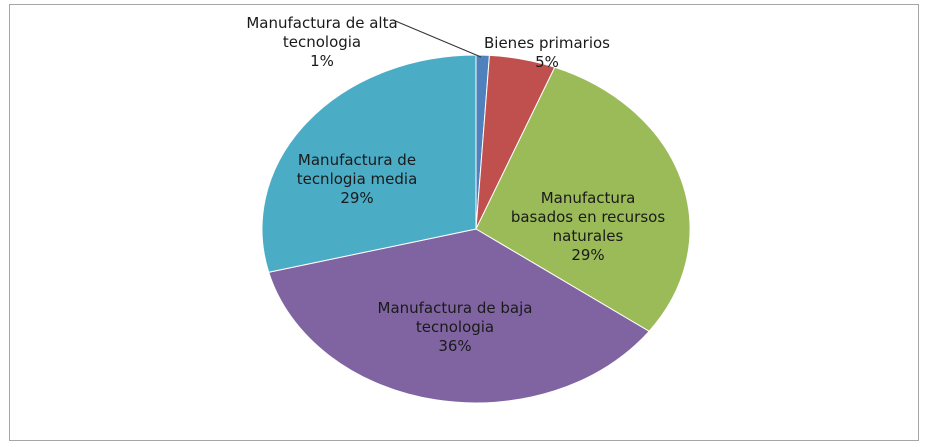 The image size is (928, 447). I want to click on slice-label: Manufactura de alta tecnologia 1%, so click(322, 42).